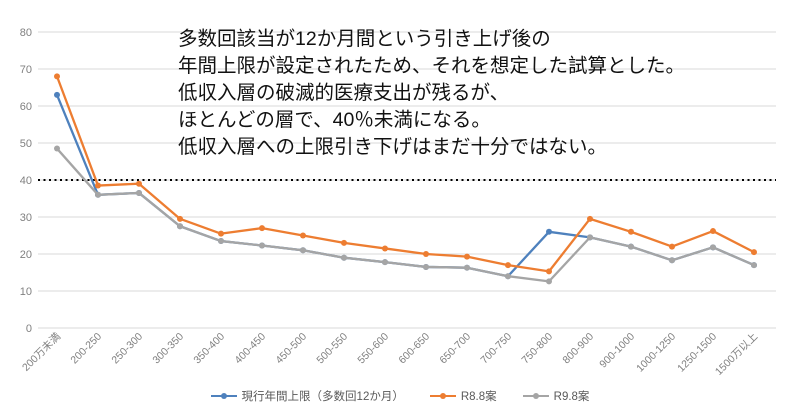 The width and height of the screenshot is (800, 412). Describe the element at coordinates (344, 93) in the screenshot. I see `annotation-line-3: 低収入層の破滅的医療支出が残るが、` at that location.